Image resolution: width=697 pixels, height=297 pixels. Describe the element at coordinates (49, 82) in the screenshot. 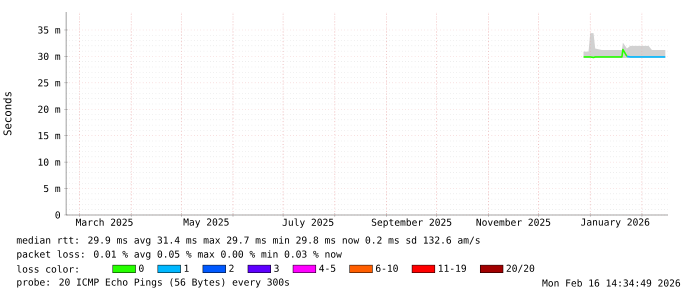

I see `y-tick-label: 25 m` at that location.